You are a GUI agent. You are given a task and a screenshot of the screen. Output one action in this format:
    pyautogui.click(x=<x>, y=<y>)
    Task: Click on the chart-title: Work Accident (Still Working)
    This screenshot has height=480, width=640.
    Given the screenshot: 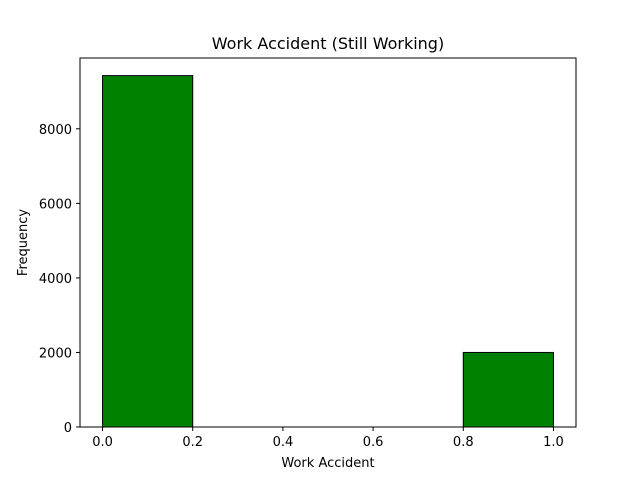 What is the action you would take?
    pyautogui.click(x=328, y=43)
    